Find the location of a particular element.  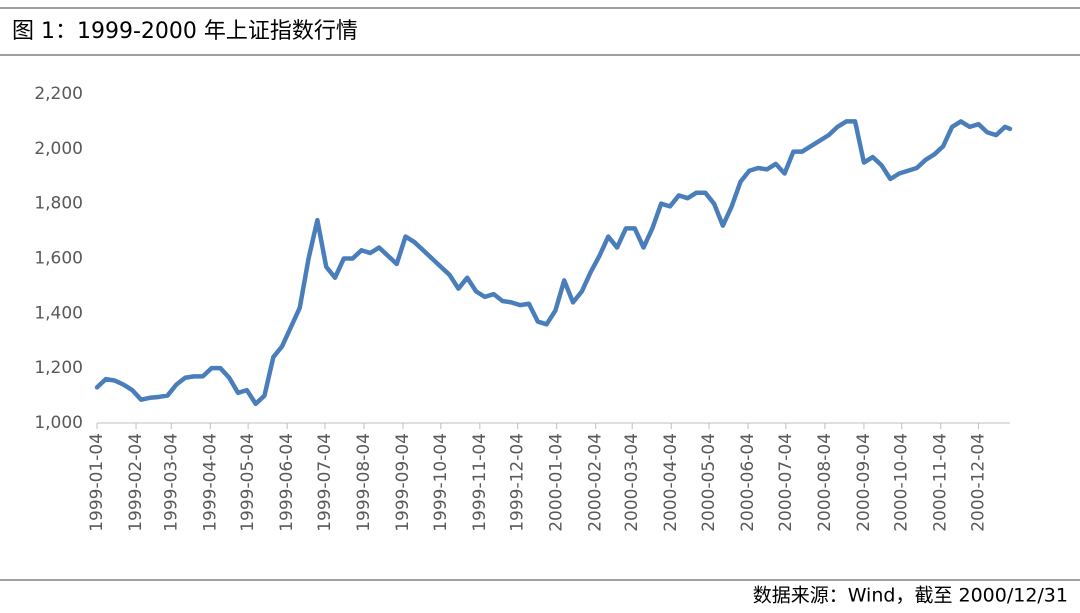

x-tick-label: 1999-09-04 is located at coordinates (403, 482).